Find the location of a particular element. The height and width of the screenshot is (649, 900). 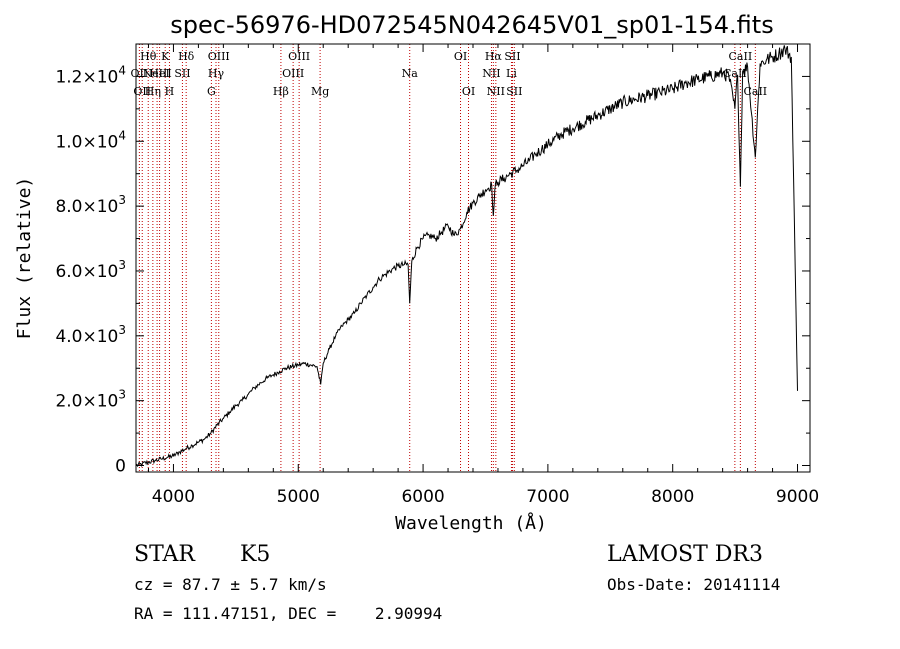

y-tick-label-1: 2.0×10³ is located at coordinates (90, 400).